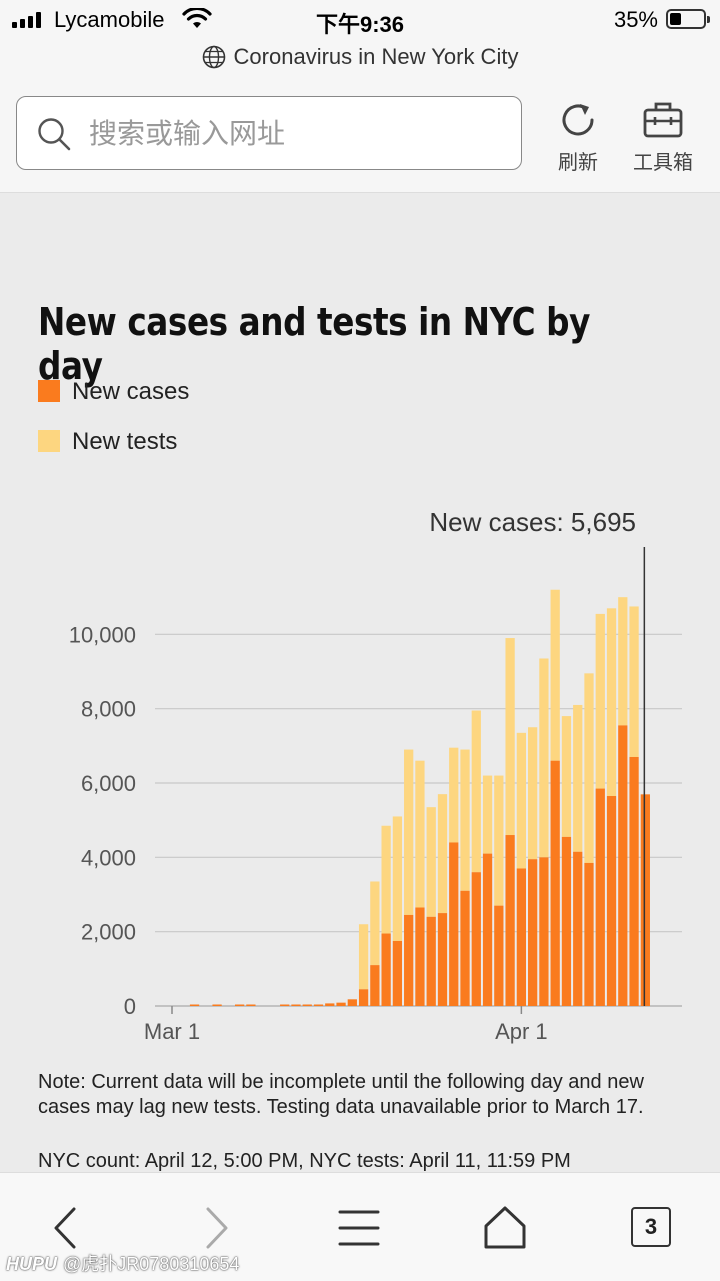  What do you see at coordinates (108, 857) in the screenshot?
I see `y-tick-label: 4,000` at bounding box center [108, 857].